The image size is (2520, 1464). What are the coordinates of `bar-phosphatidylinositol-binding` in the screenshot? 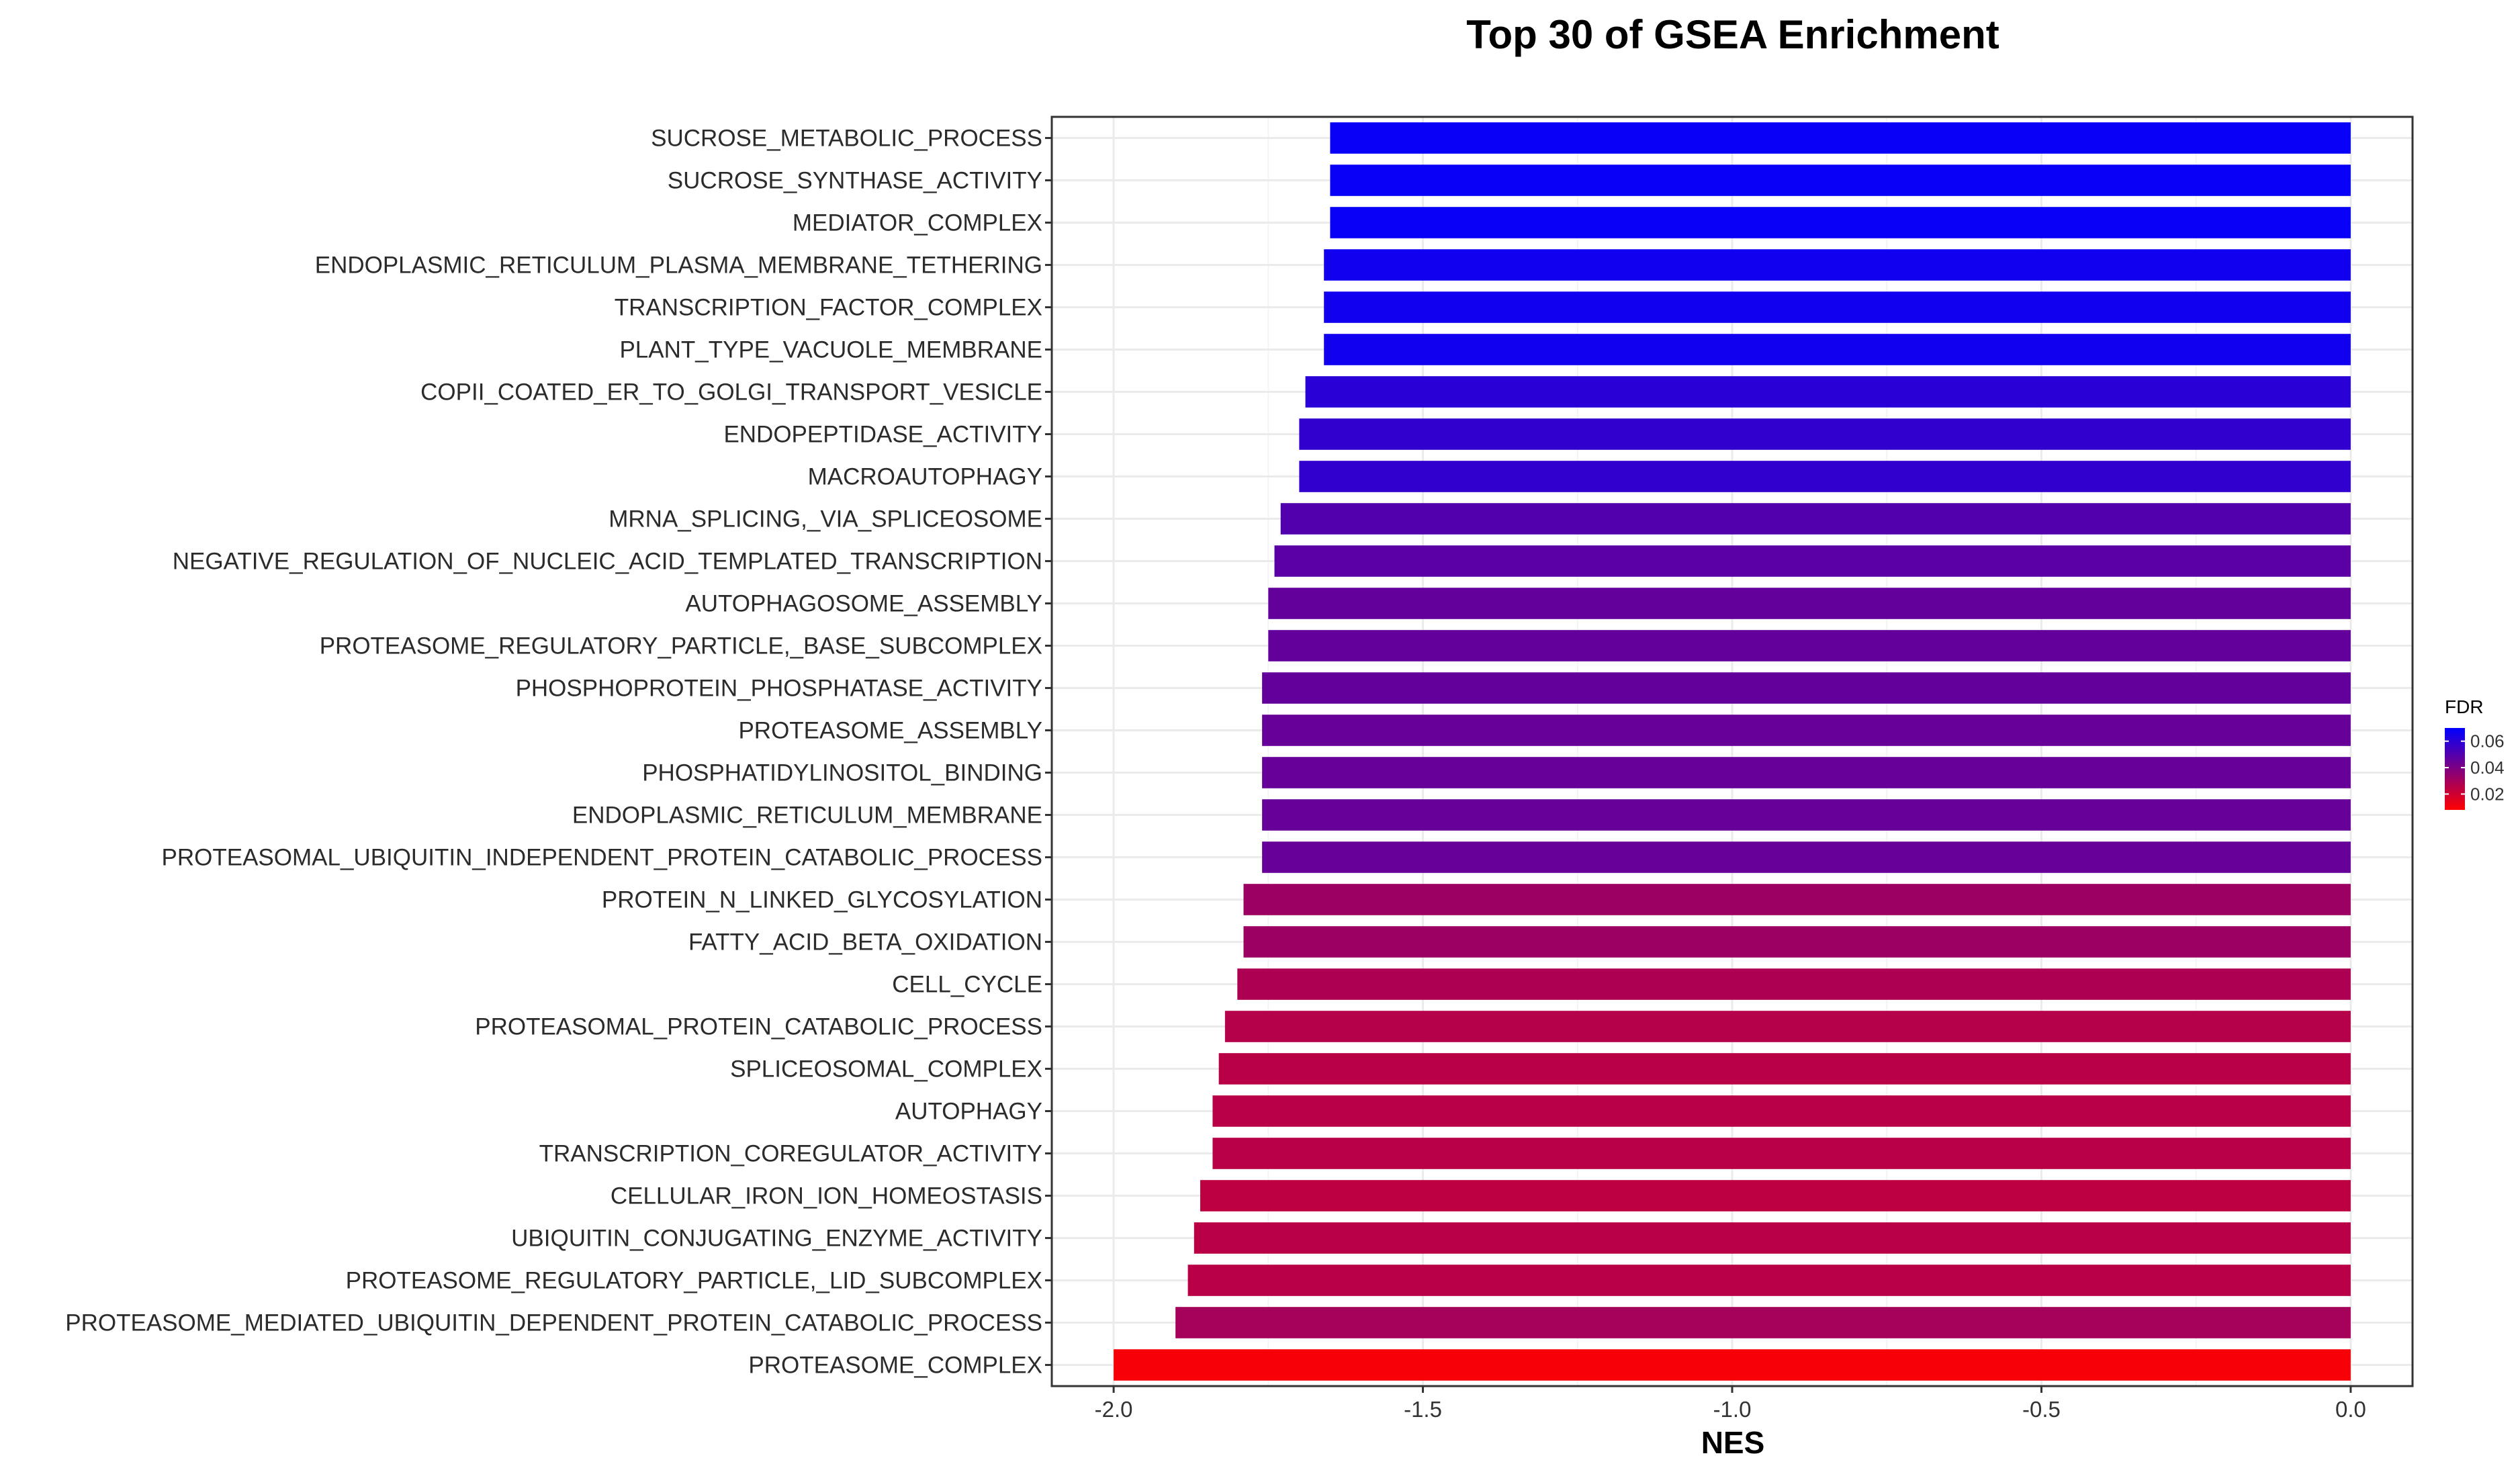 It's located at (1807, 772).